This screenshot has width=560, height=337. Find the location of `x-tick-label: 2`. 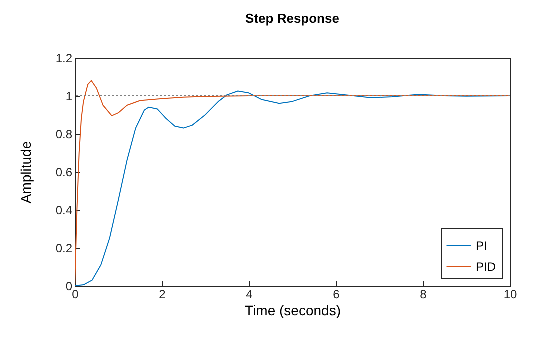

x-tick-label: 2 is located at coordinates (162, 295).